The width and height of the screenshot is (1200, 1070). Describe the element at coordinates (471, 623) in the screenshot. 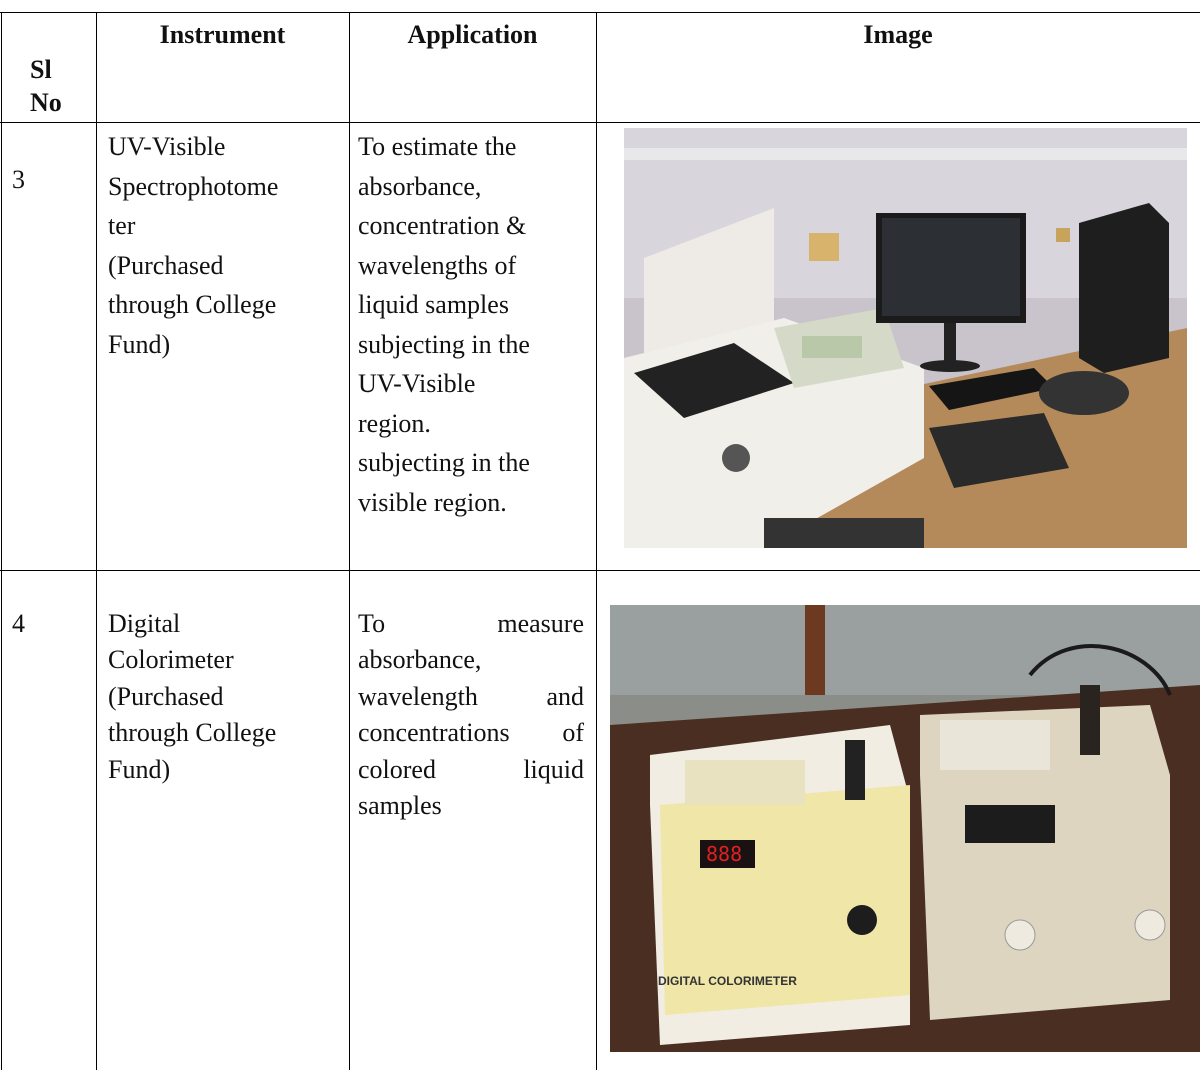

I see `application-line: To measure` at that location.